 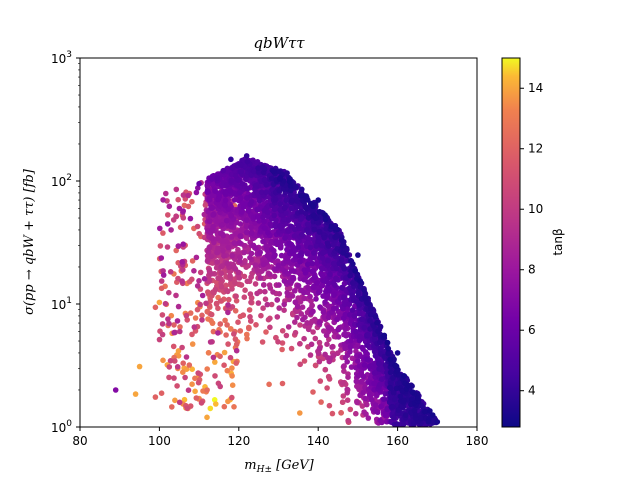 I want to click on colorbar-tick-label: 14, so click(x=535, y=88).